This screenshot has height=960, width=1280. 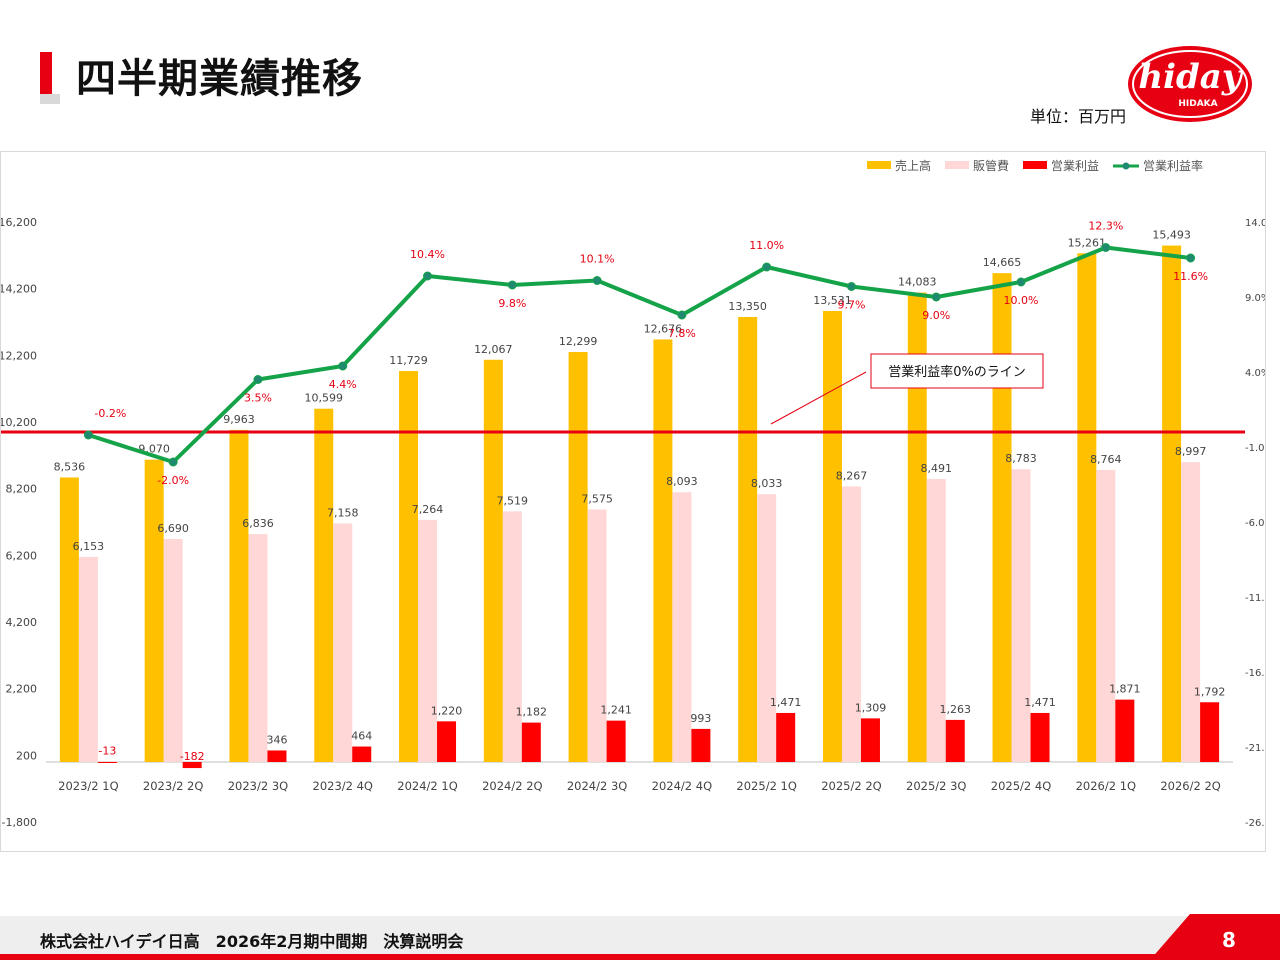 I want to click on x-axis-tick-label: 2023/2 1Q, so click(x=88, y=786).